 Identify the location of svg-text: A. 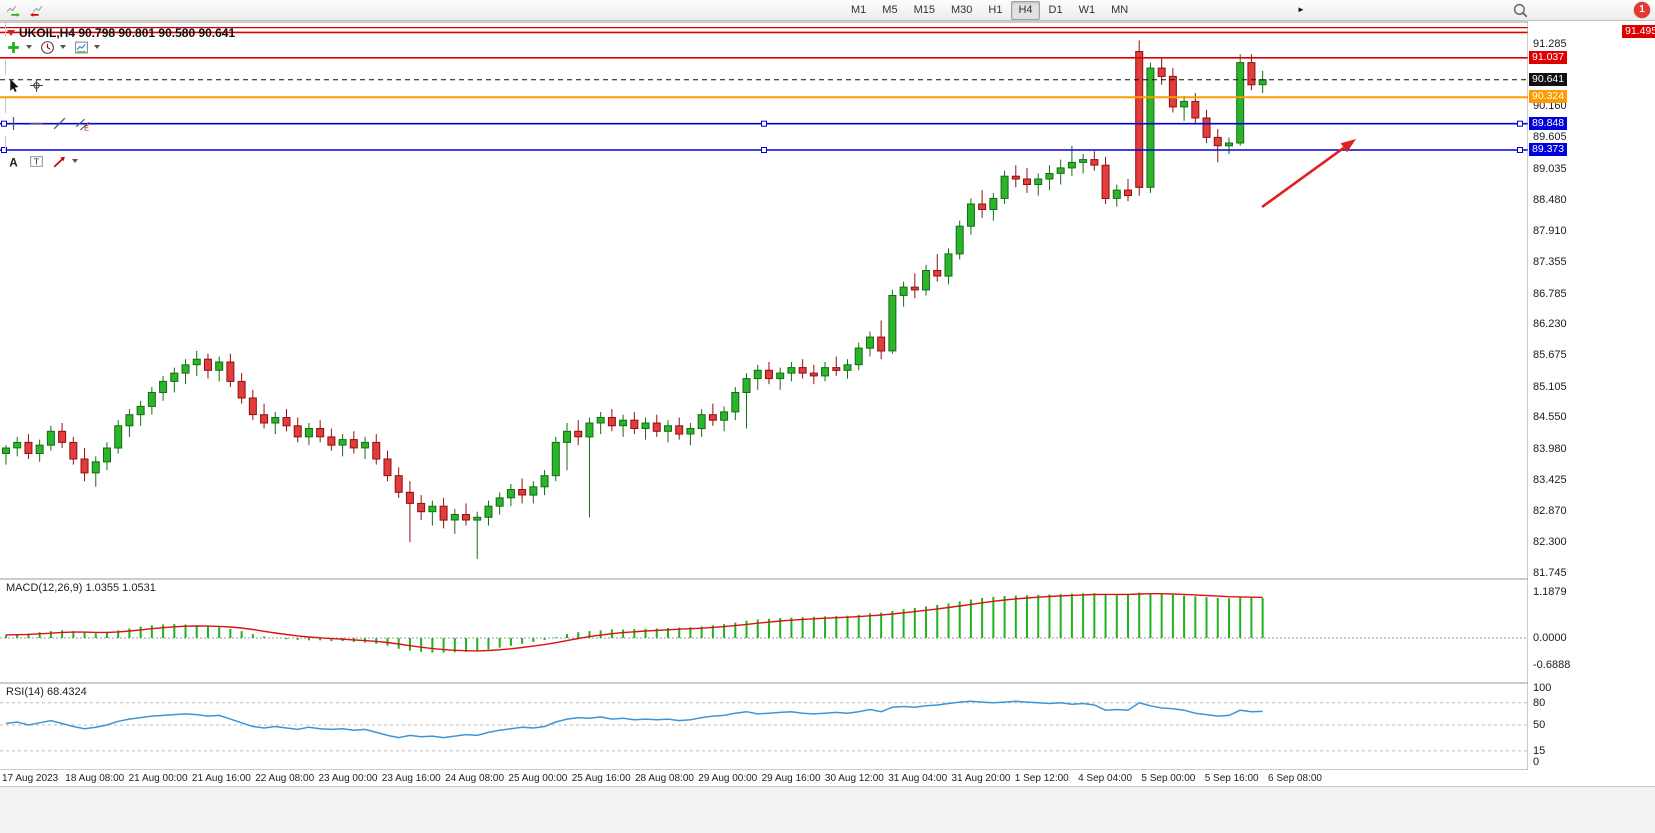
(13, 162).